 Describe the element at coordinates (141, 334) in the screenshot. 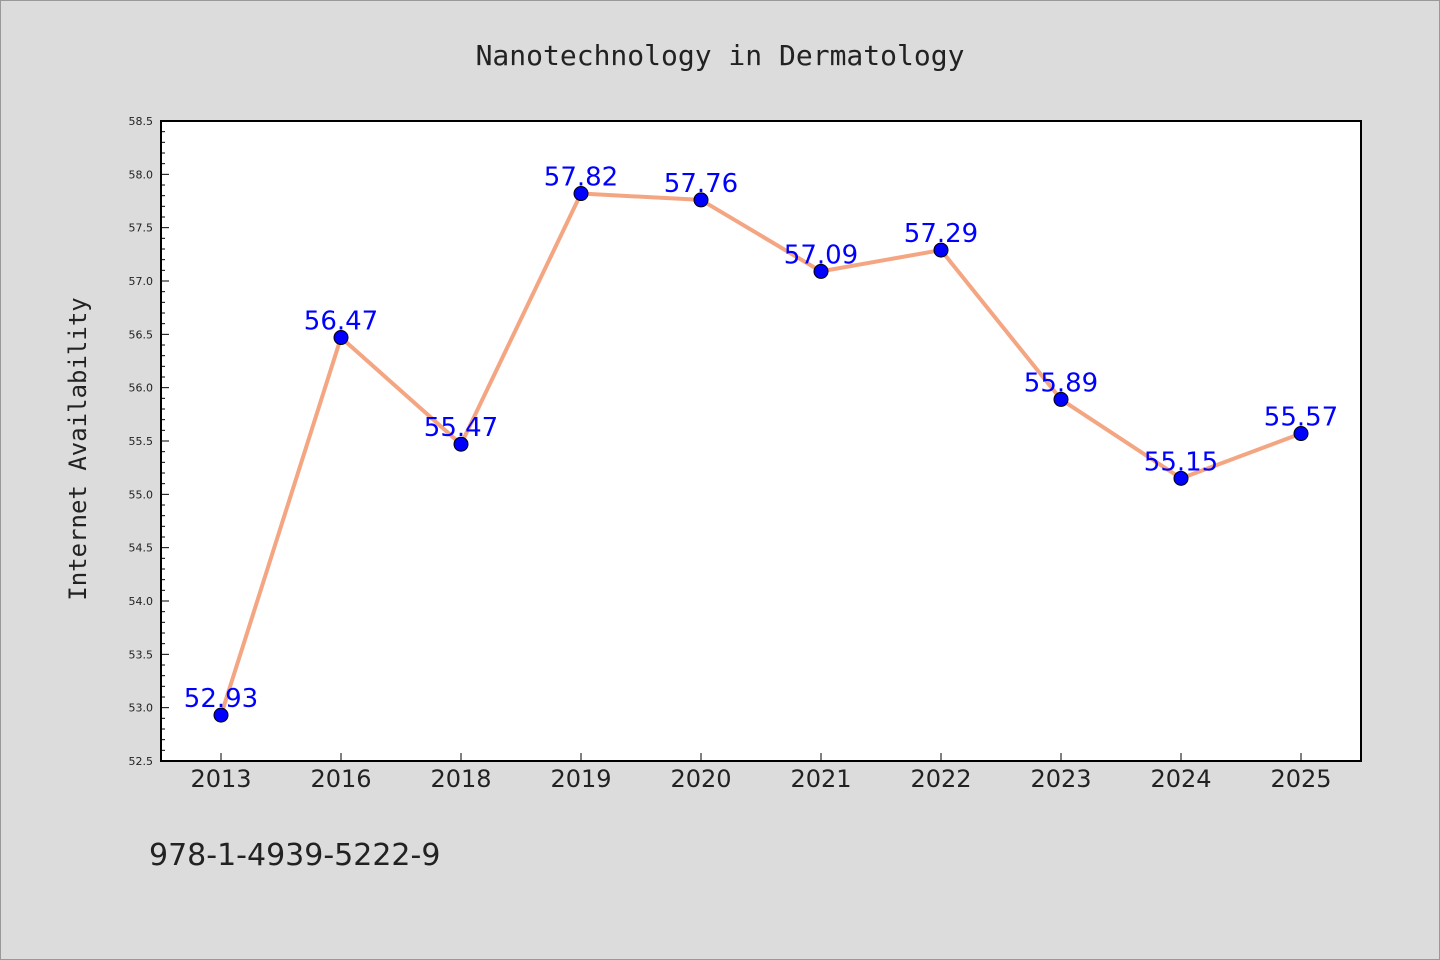

I see `y-tick-label: 56.5` at that location.